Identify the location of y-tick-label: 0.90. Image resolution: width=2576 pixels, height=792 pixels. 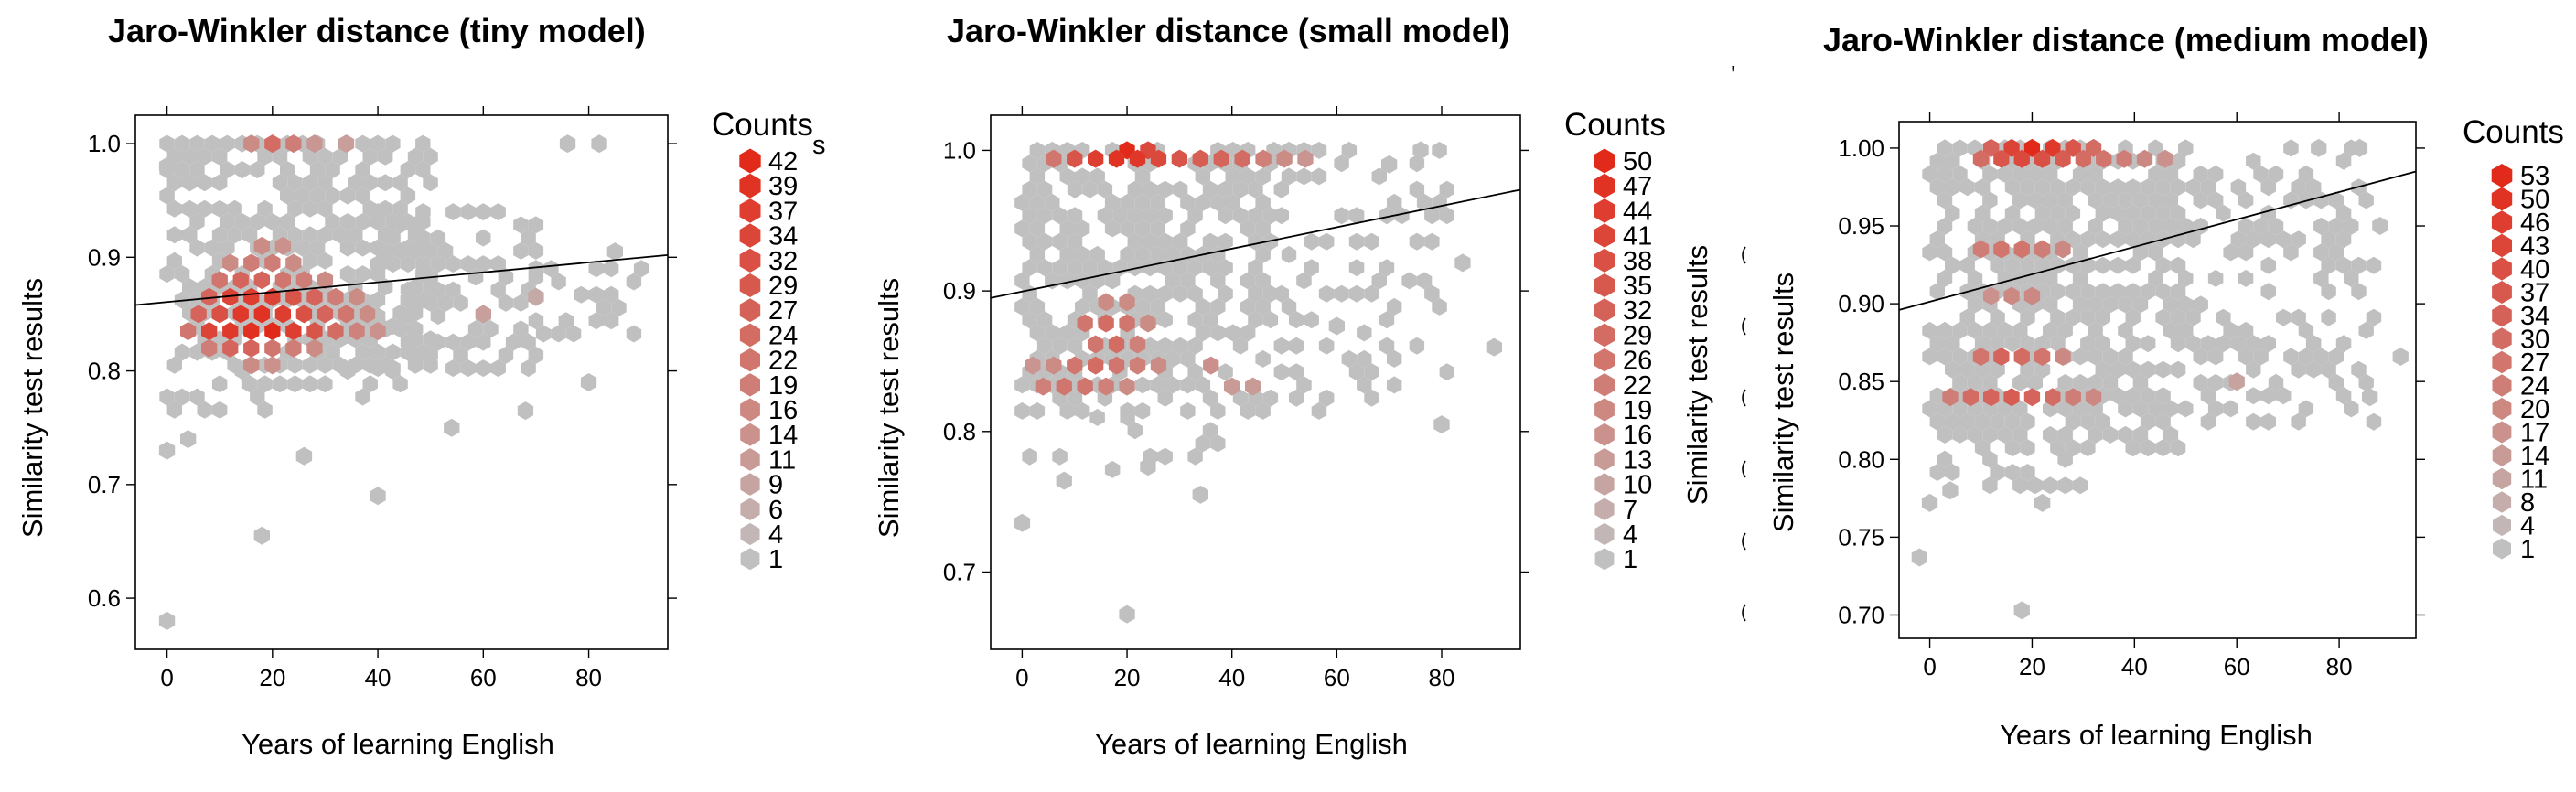
(1861, 303).